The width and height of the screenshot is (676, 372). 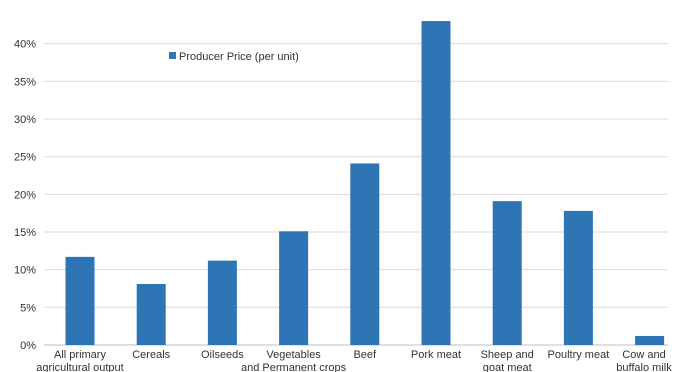 What do you see at coordinates (25, 45) in the screenshot?
I see `y-tick-label: 40%` at bounding box center [25, 45].